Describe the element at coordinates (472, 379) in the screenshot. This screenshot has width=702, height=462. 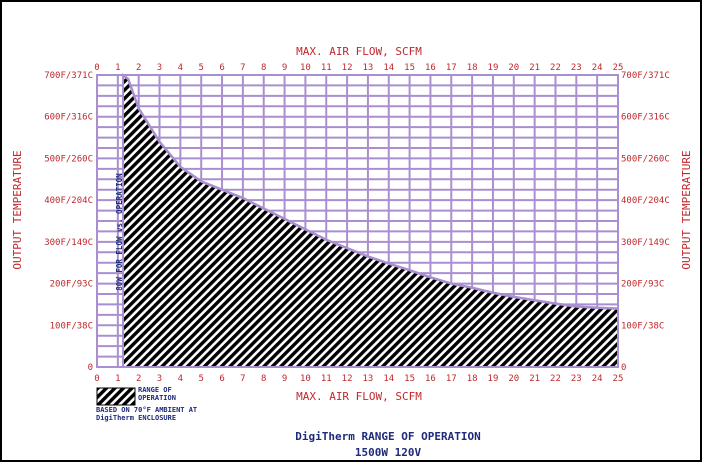
I see `x-tick-label-bottom: 18` at that location.